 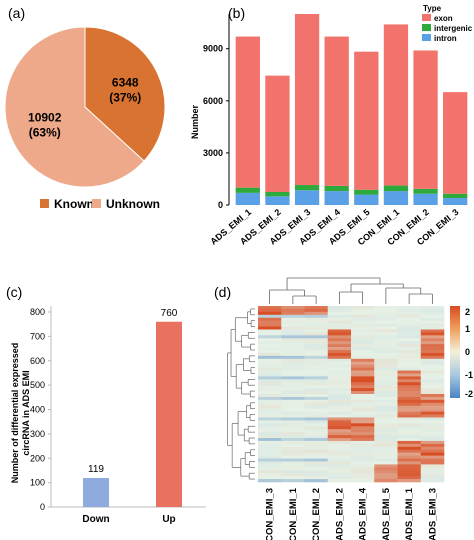 What do you see at coordinates (37, 336) in the screenshot?
I see `c-y-tick-label: 700` at bounding box center [37, 336].